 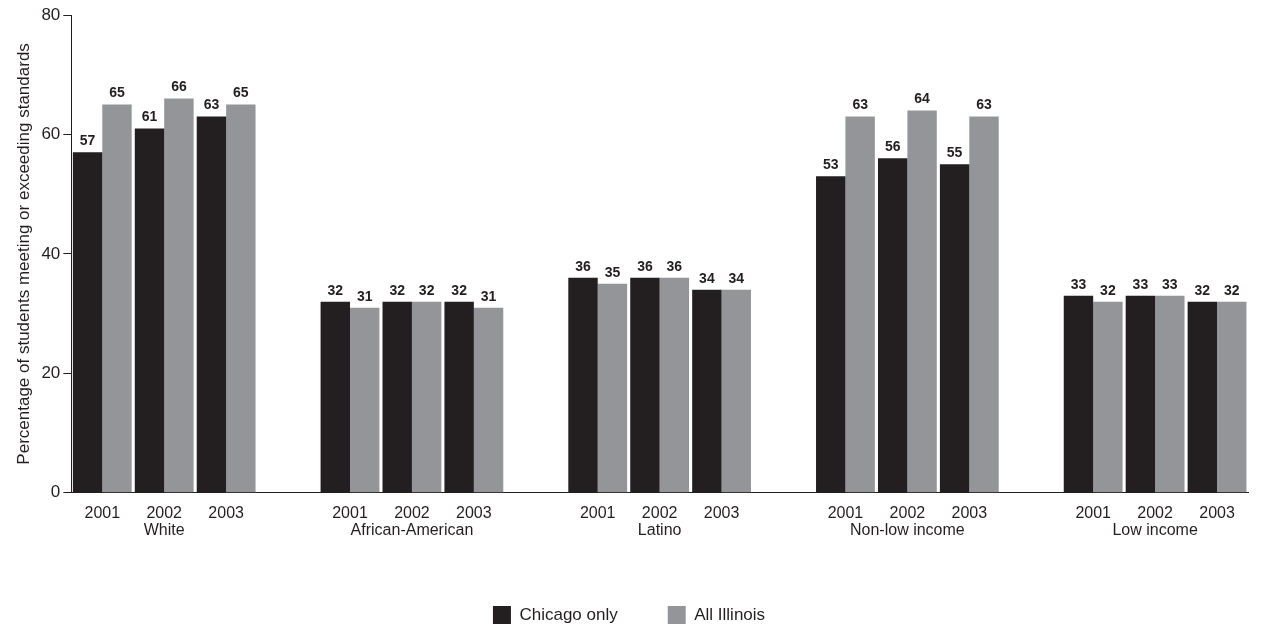 I want to click on text: White, so click(x=164, y=530).